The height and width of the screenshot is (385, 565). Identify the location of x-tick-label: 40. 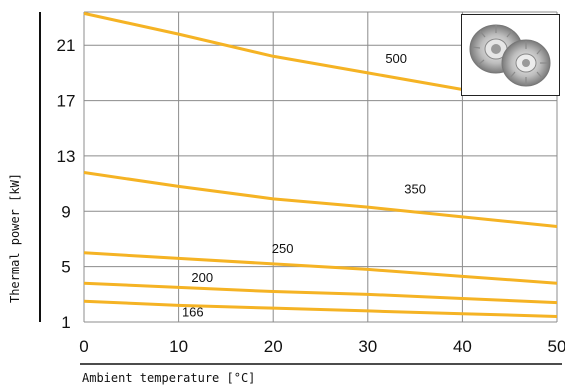
(462, 346).